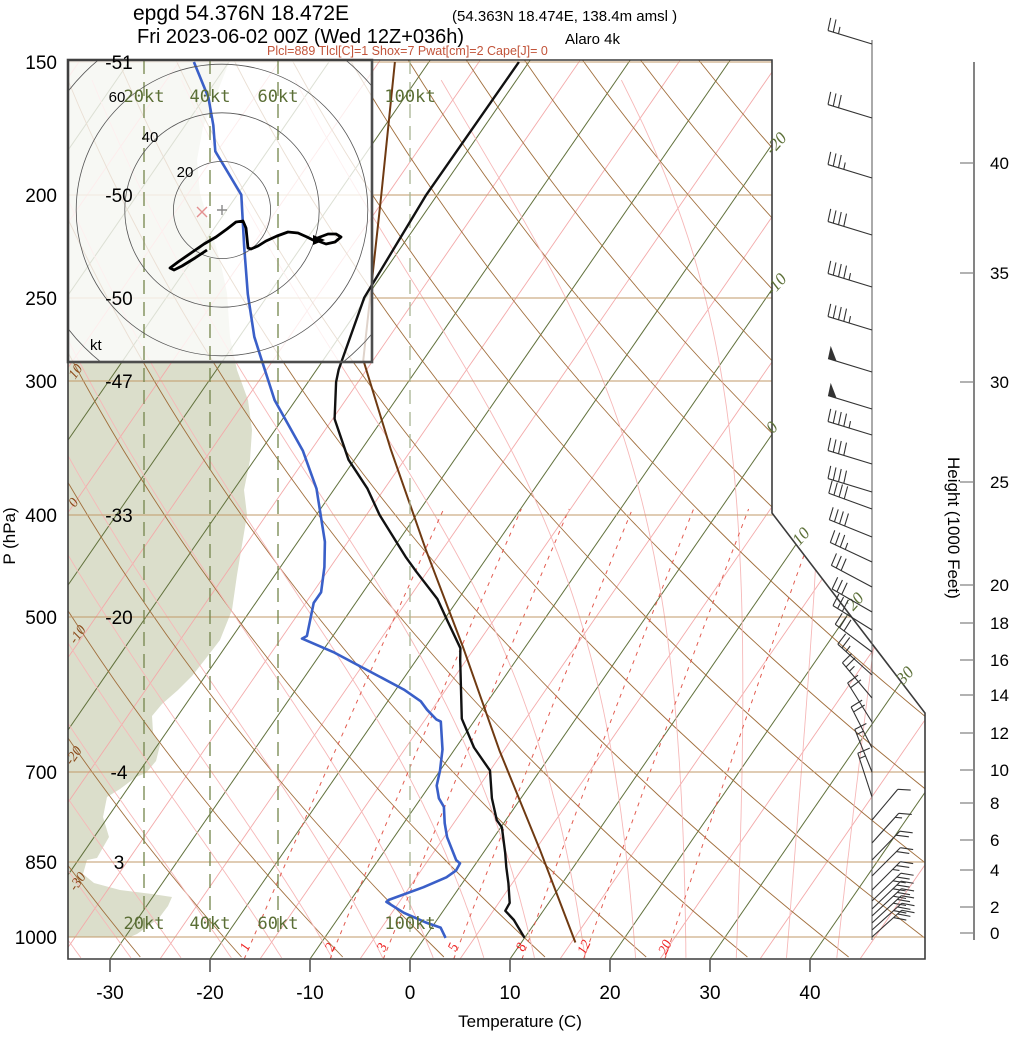  Describe the element at coordinates (382, 948) in the screenshot. I see `mixing-ratio-label: 3` at that location.